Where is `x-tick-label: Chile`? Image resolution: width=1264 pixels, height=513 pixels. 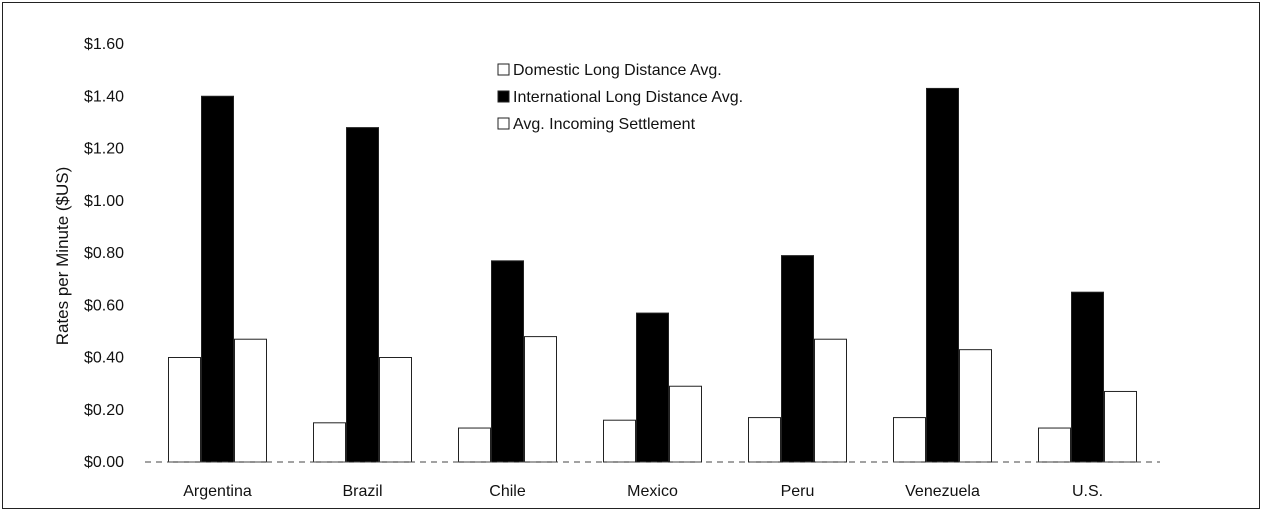
x-tick-label: Chile is located at coordinates (507, 491).